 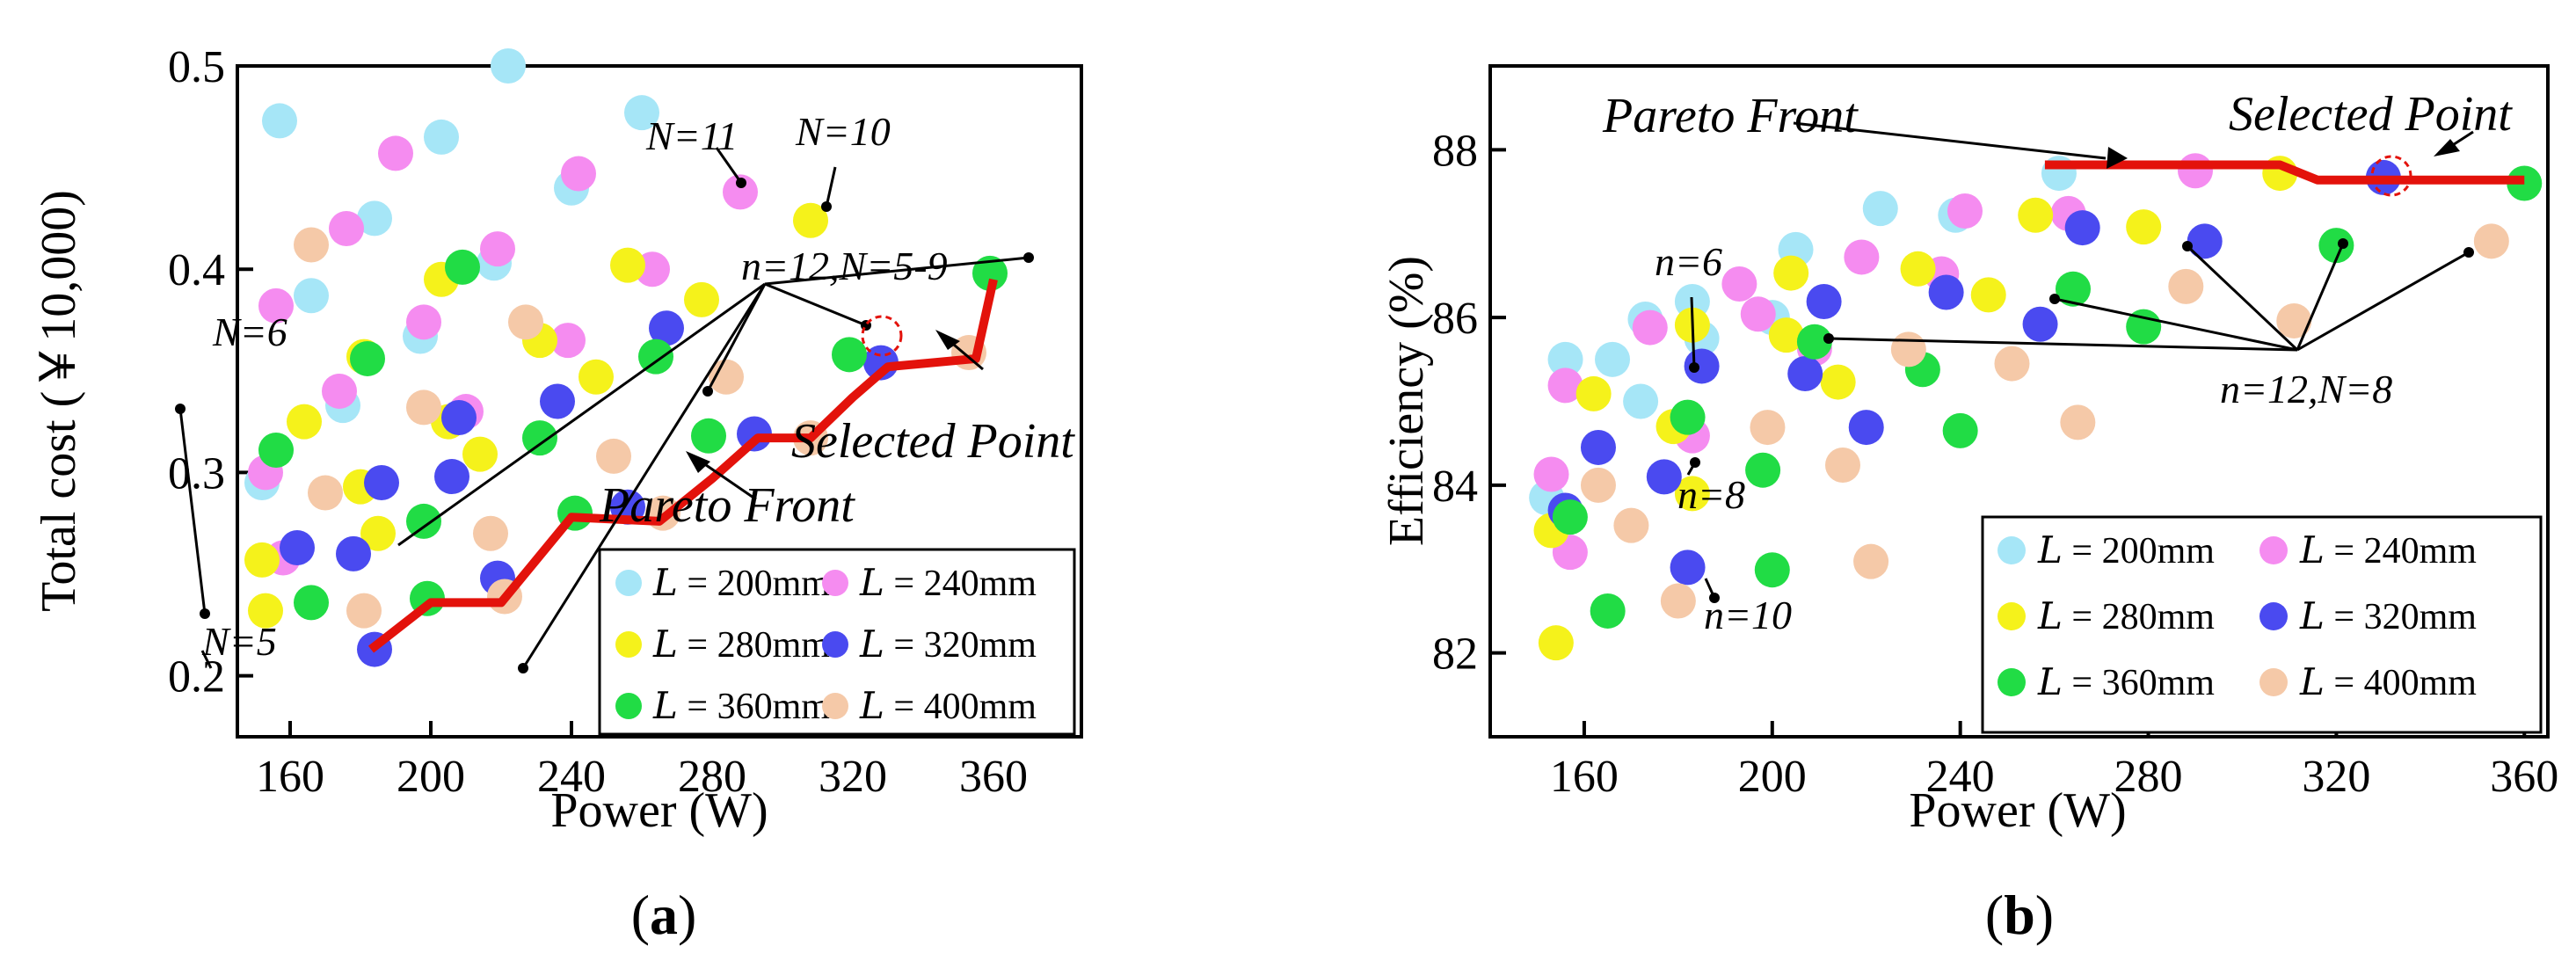 What do you see at coordinates (196, 270) in the screenshot?
I see `y-tick-label: 0.4` at bounding box center [196, 270].